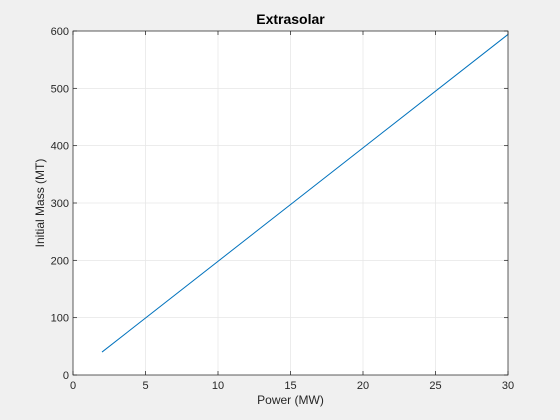 Image resolution: width=560 pixels, height=420 pixels. What do you see at coordinates (60, 261) in the screenshot?
I see `y-tick-label: 200` at bounding box center [60, 261].